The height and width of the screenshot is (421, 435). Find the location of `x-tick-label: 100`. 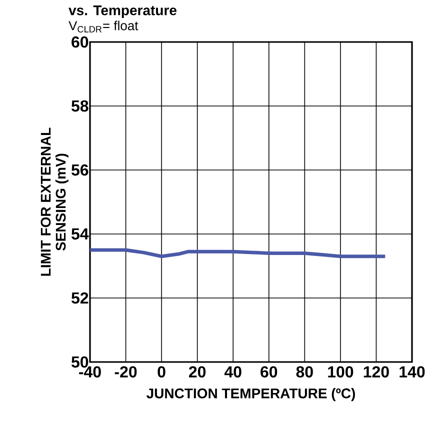

x-tick-label: 100 is located at coordinates (341, 372).